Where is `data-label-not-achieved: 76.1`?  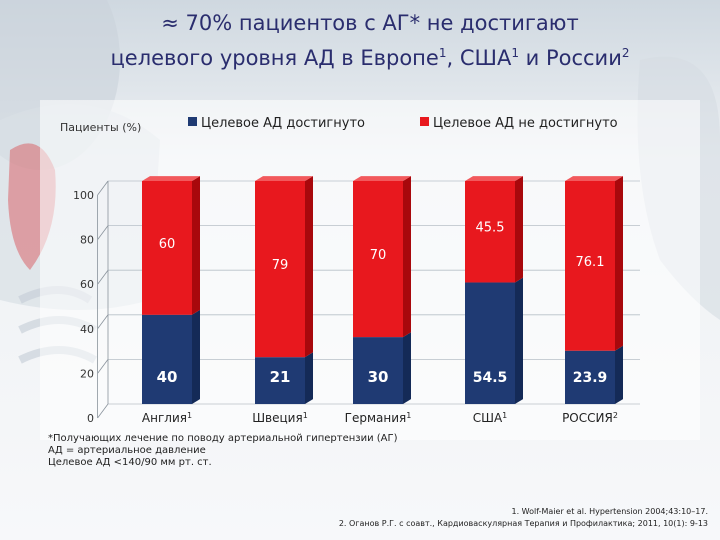
data-label-not-achieved: 76.1 is located at coordinates (590, 262).